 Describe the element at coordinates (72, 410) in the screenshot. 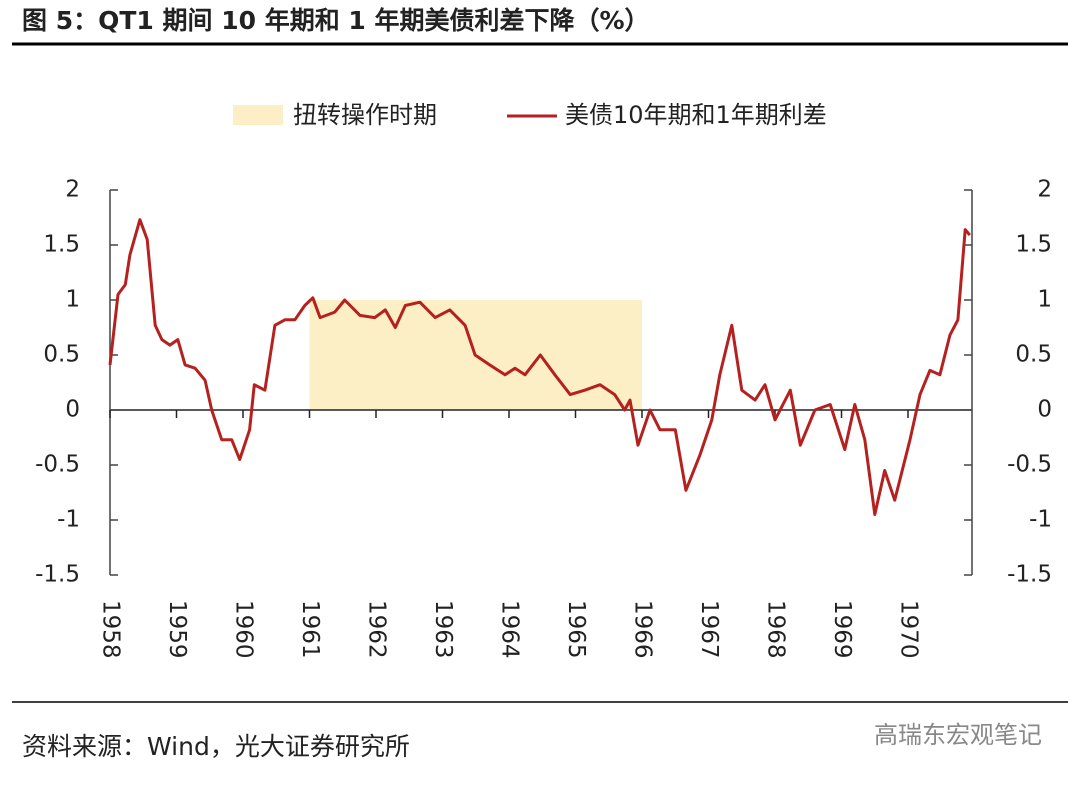

I see `y-tick-label: 0` at that location.